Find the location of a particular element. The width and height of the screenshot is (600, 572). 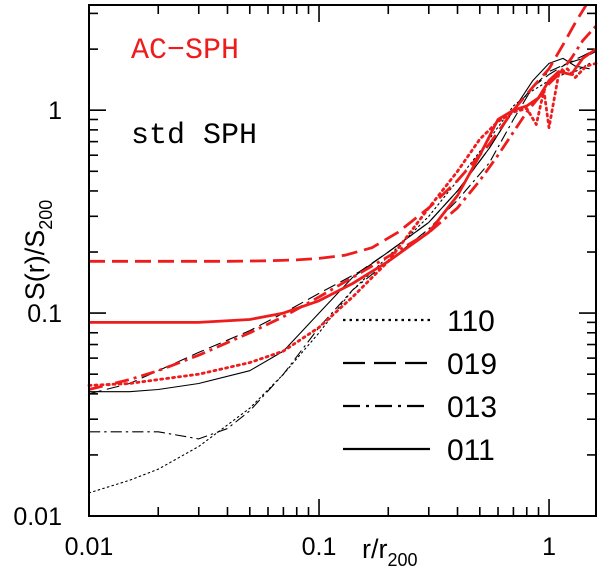

y-axis-title: S(r)/S200 is located at coordinates (38, 250).